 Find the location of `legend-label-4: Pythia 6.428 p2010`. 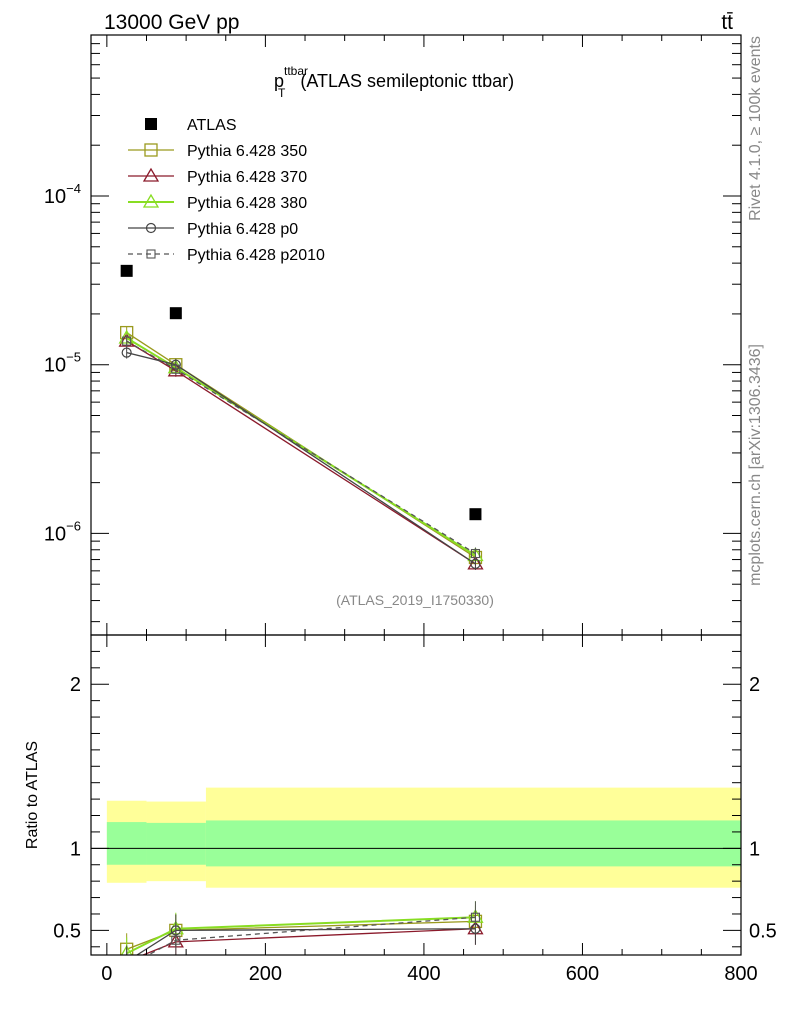

legend-label-4: Pythia 6.428 p2010 is located at coordinates (256, 255).